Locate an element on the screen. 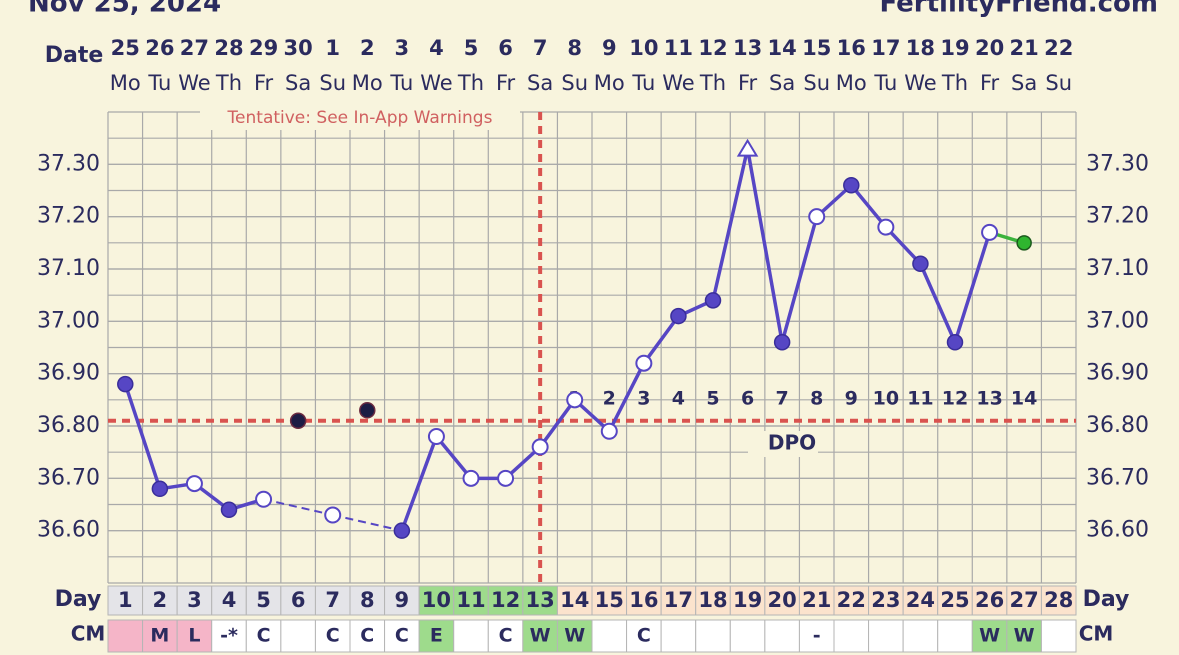 Image resolution: width=1179 pixels, height=655 pixels. day-number: 3 is located at coordinates (194, 600).